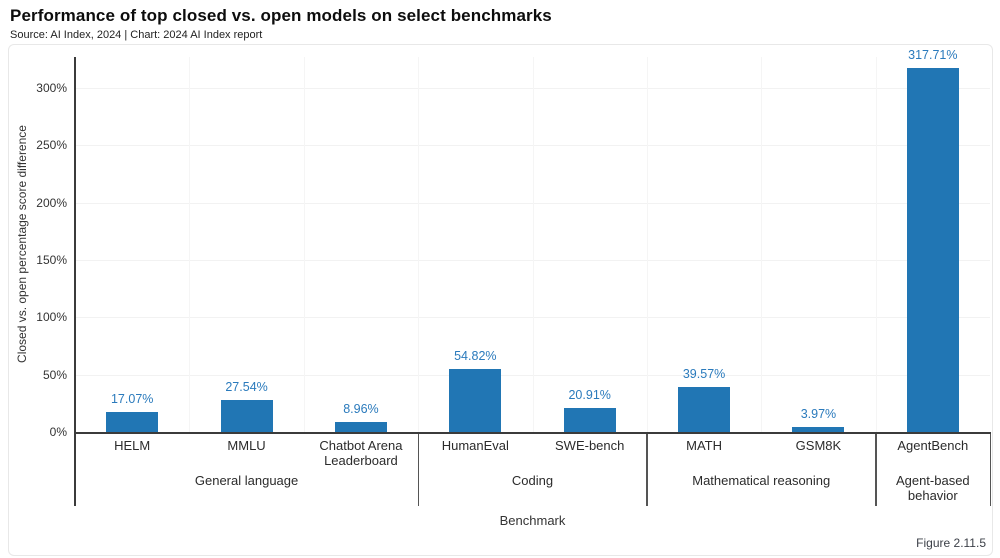 The image size is (1000, 558). I want to click on category-label: HELM, so click(132, 445).